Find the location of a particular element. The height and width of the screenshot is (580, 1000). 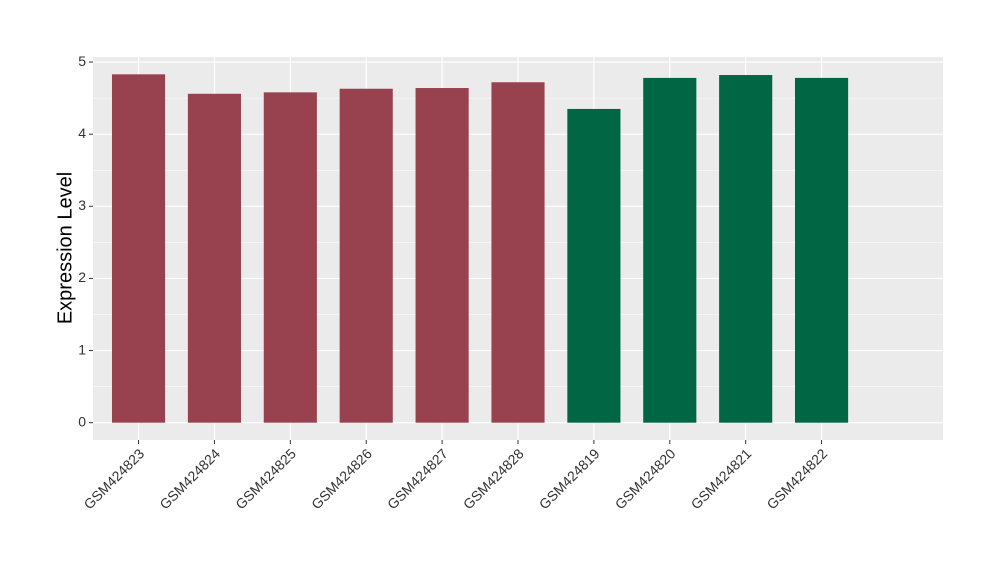

x-tick-label: GSM424825 is located at coordinates (265, 478).